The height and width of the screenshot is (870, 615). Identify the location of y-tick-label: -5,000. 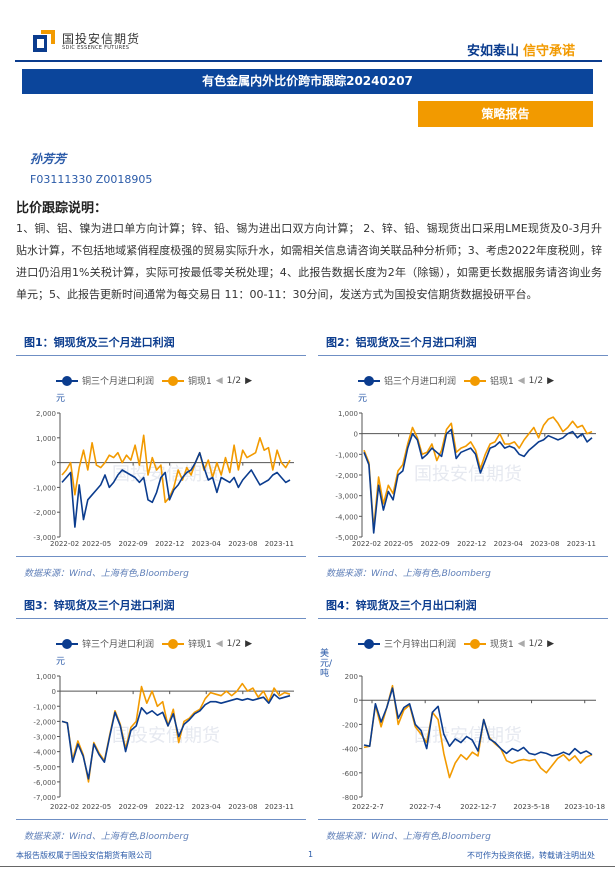
(346, 538).